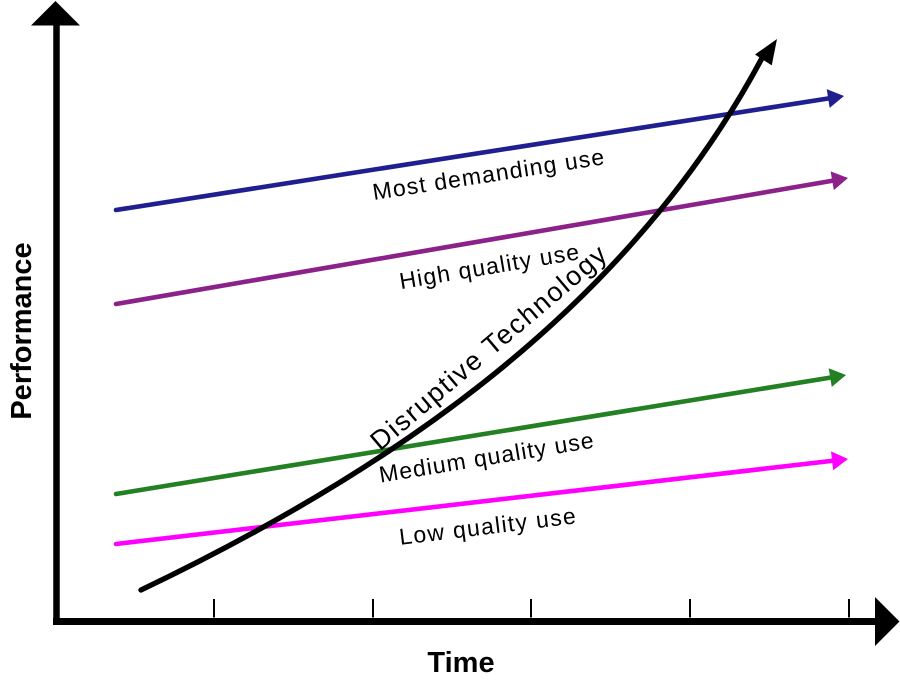 The height and width of the screenshot is (682, 900). I want to click on svg-text: Time, so click(460, 663).